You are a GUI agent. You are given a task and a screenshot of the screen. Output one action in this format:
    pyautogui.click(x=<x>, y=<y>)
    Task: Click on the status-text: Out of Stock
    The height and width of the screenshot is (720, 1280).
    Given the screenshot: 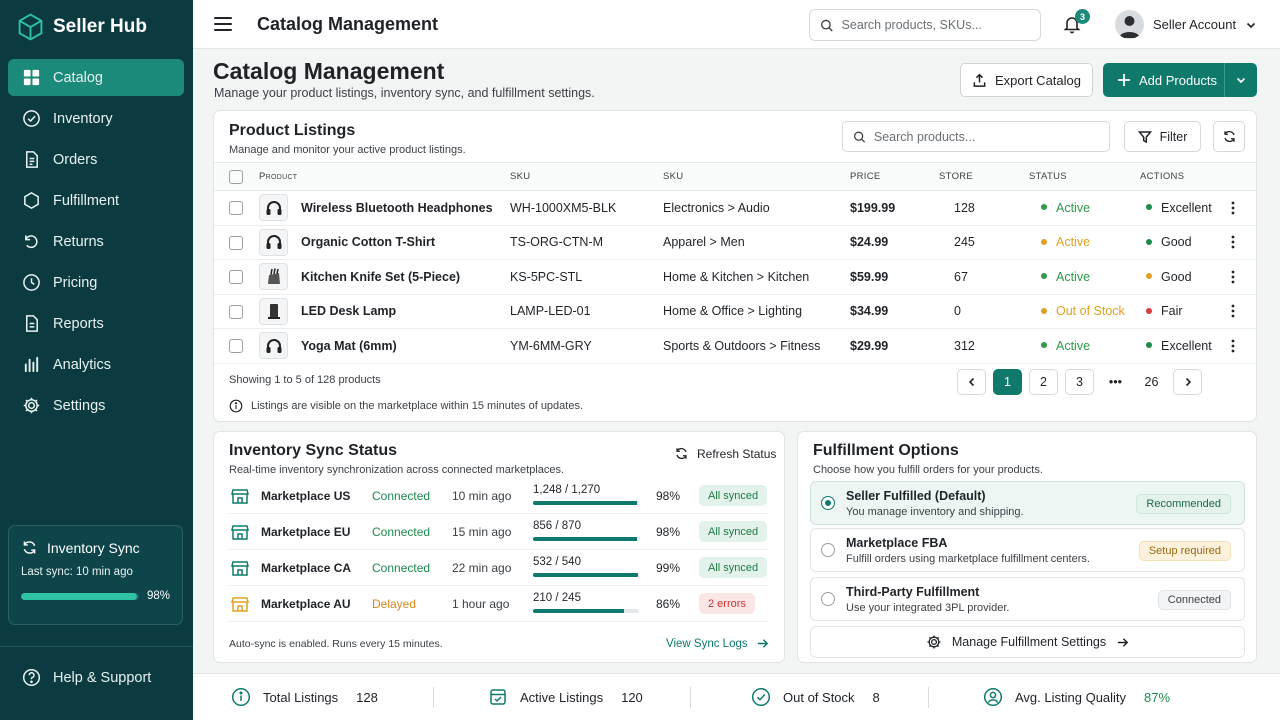 What is the action you would take?
    pyautogui.click(x=1090, y=311)
    